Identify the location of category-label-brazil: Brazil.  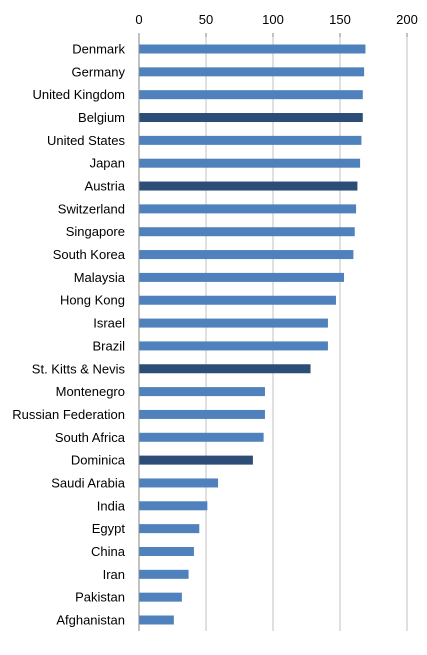
(108, 345).